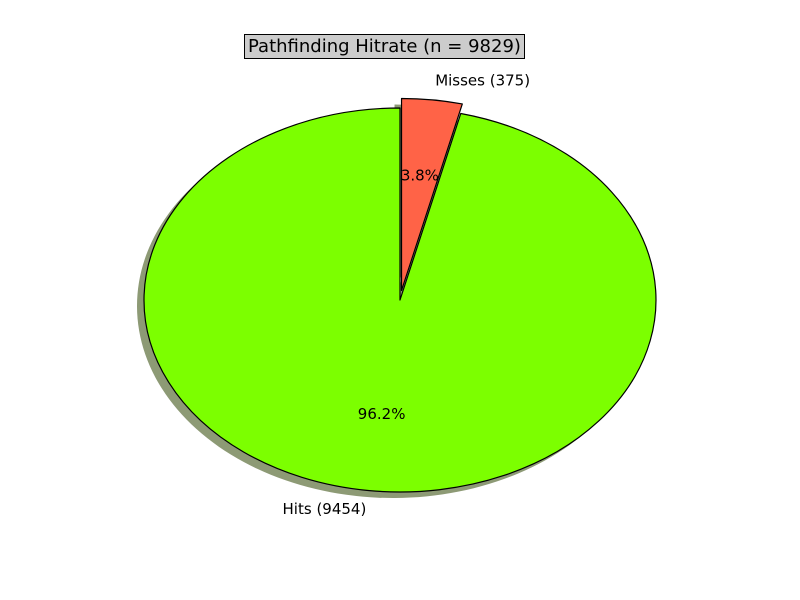 The width and height of the screenshot is (800, 600). Describe the element at coordinates (325, 509) in the screenshot. I see `slice-label-0: Hits (9454)` at that location.